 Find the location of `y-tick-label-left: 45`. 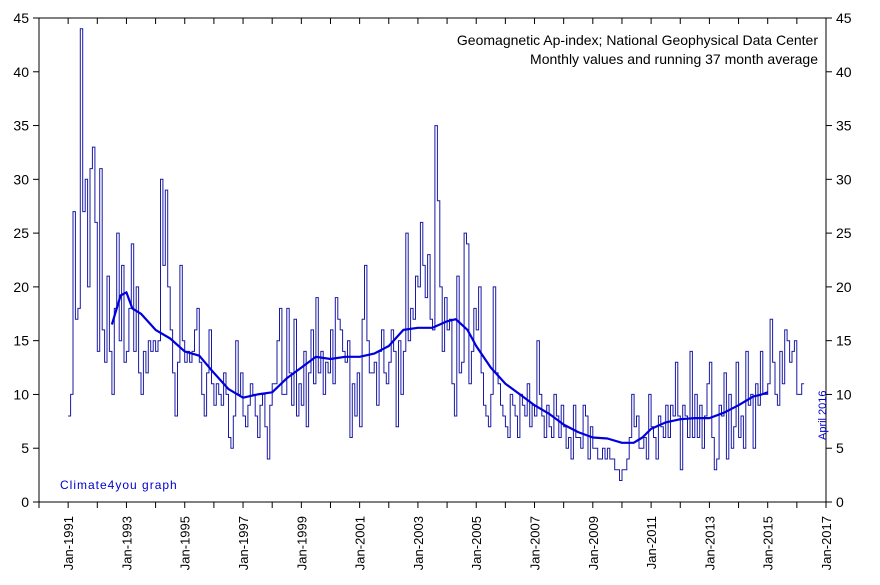

y-tick-label-left: 45 is located at coordinates (21, 18).